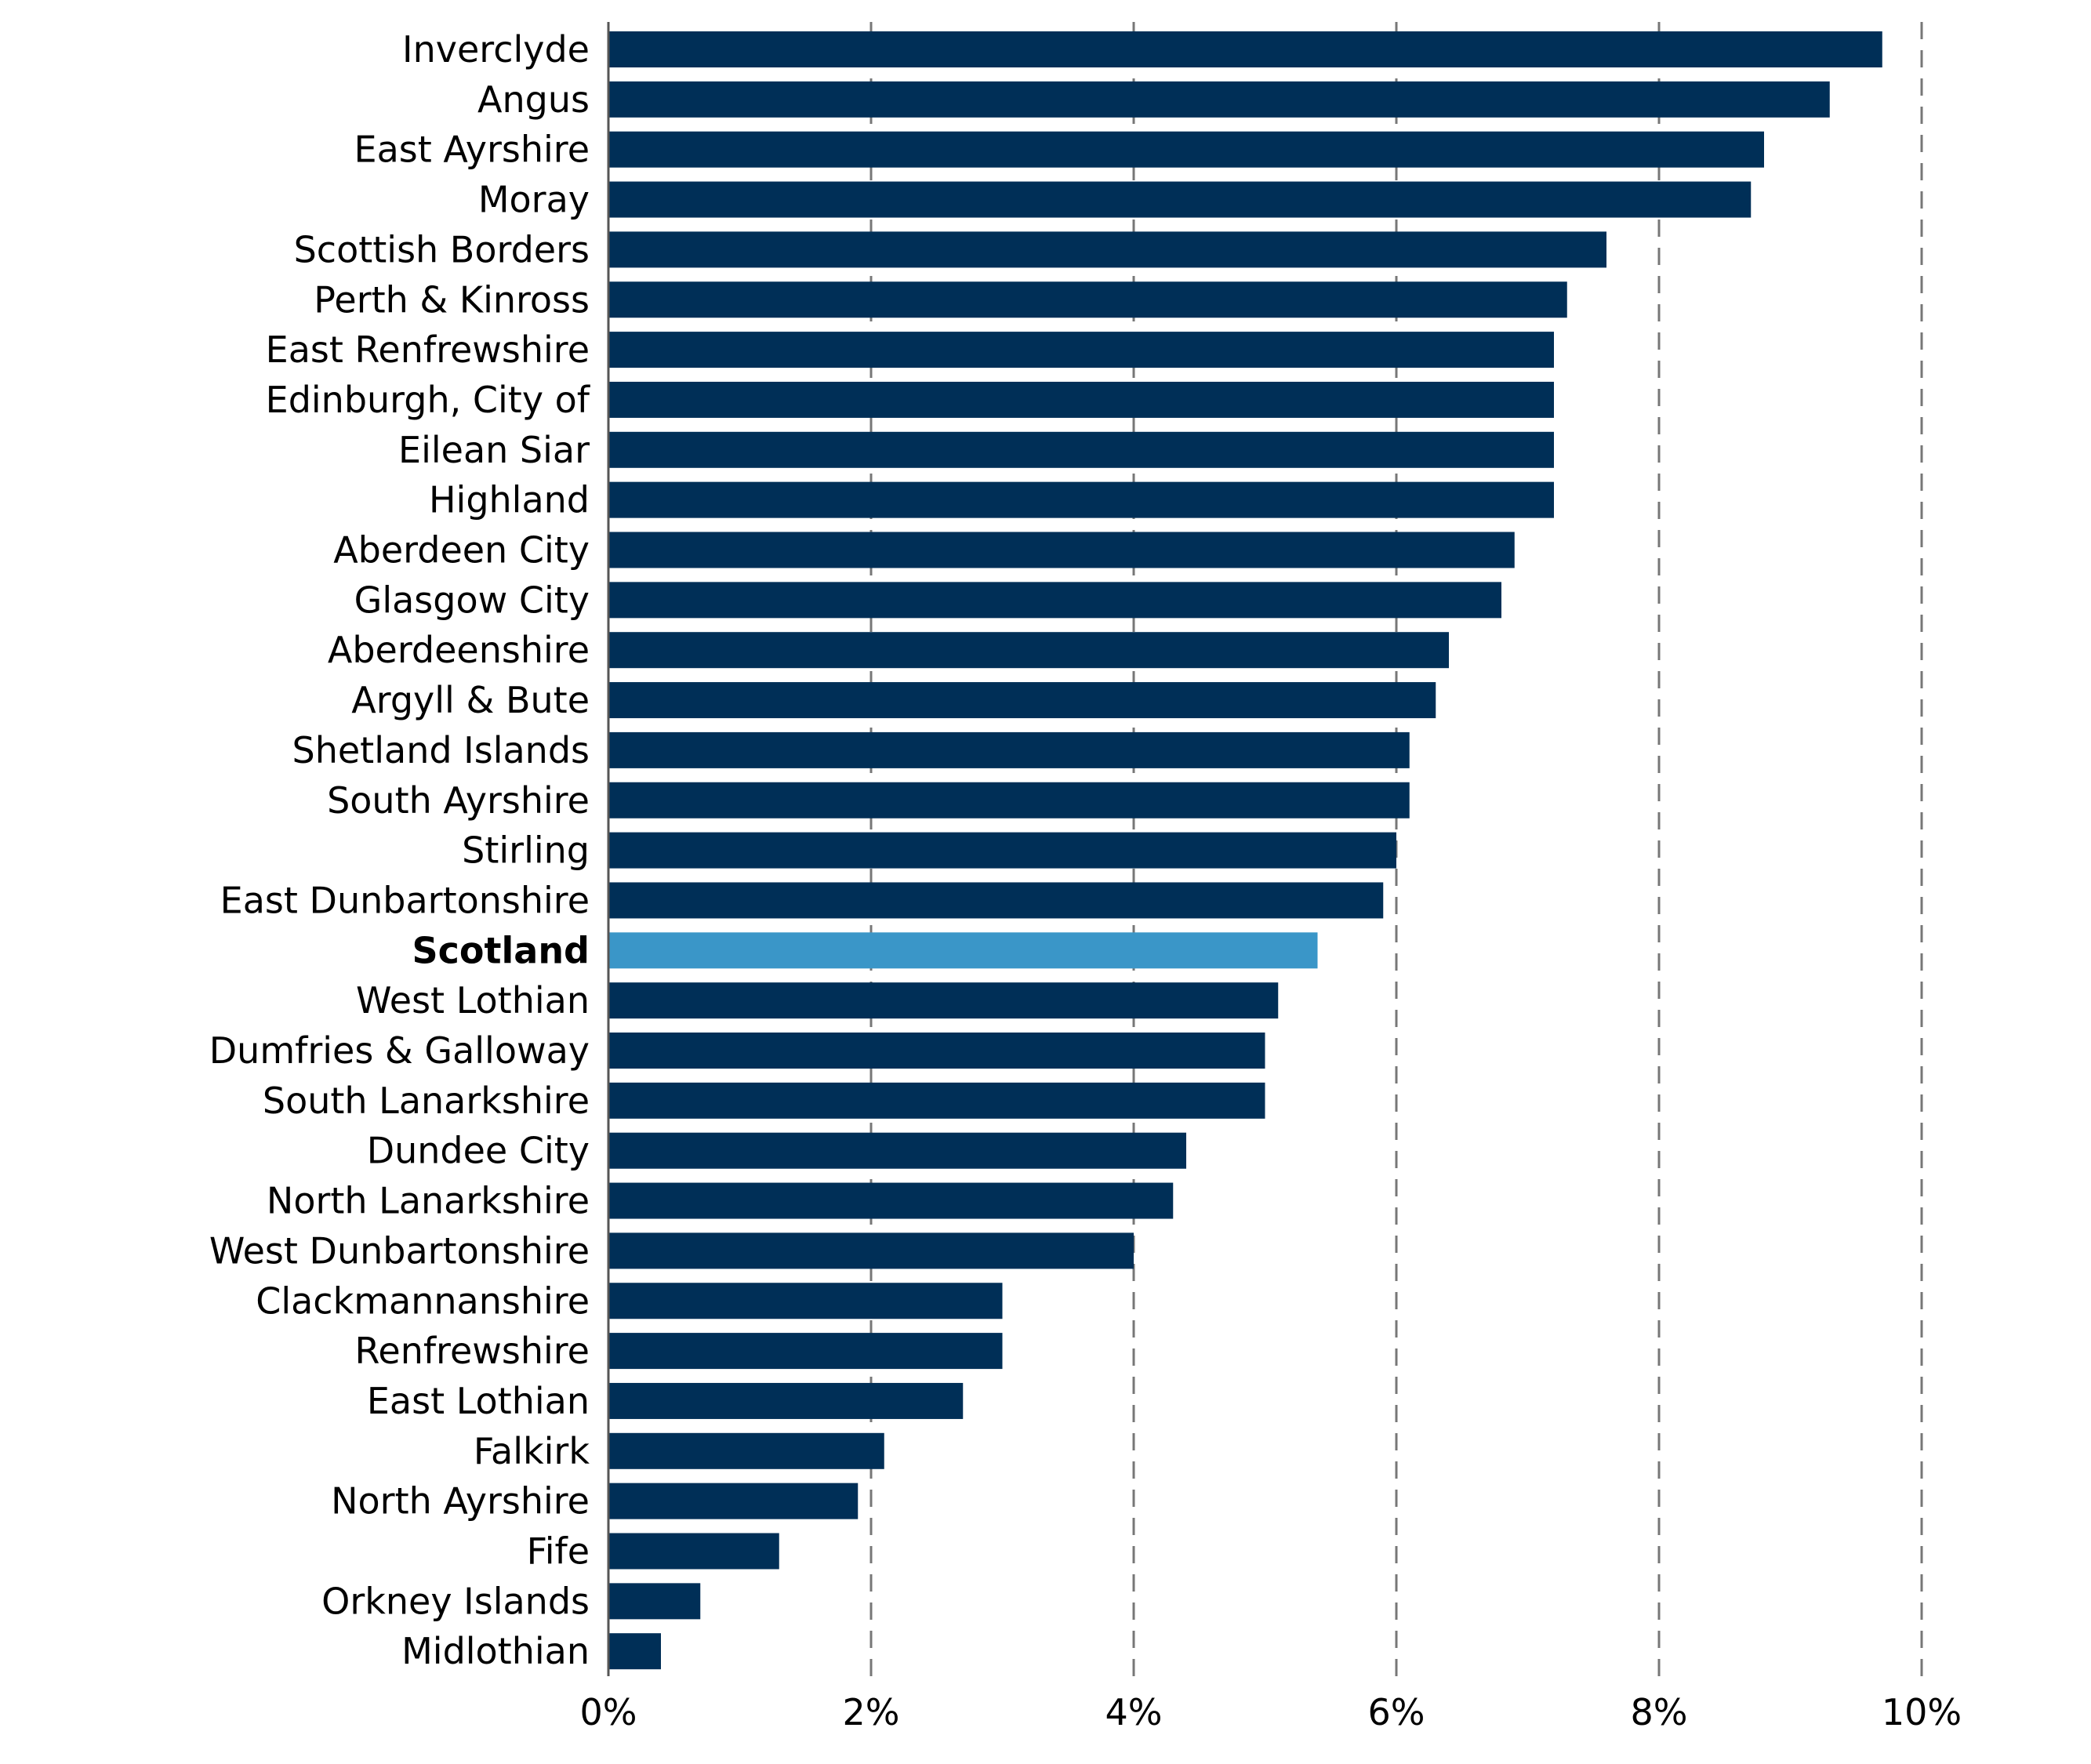  Describe the element at coordinates (1081, 399) in the screenshot. I see `bar-edinburgh-city-of` at that location.